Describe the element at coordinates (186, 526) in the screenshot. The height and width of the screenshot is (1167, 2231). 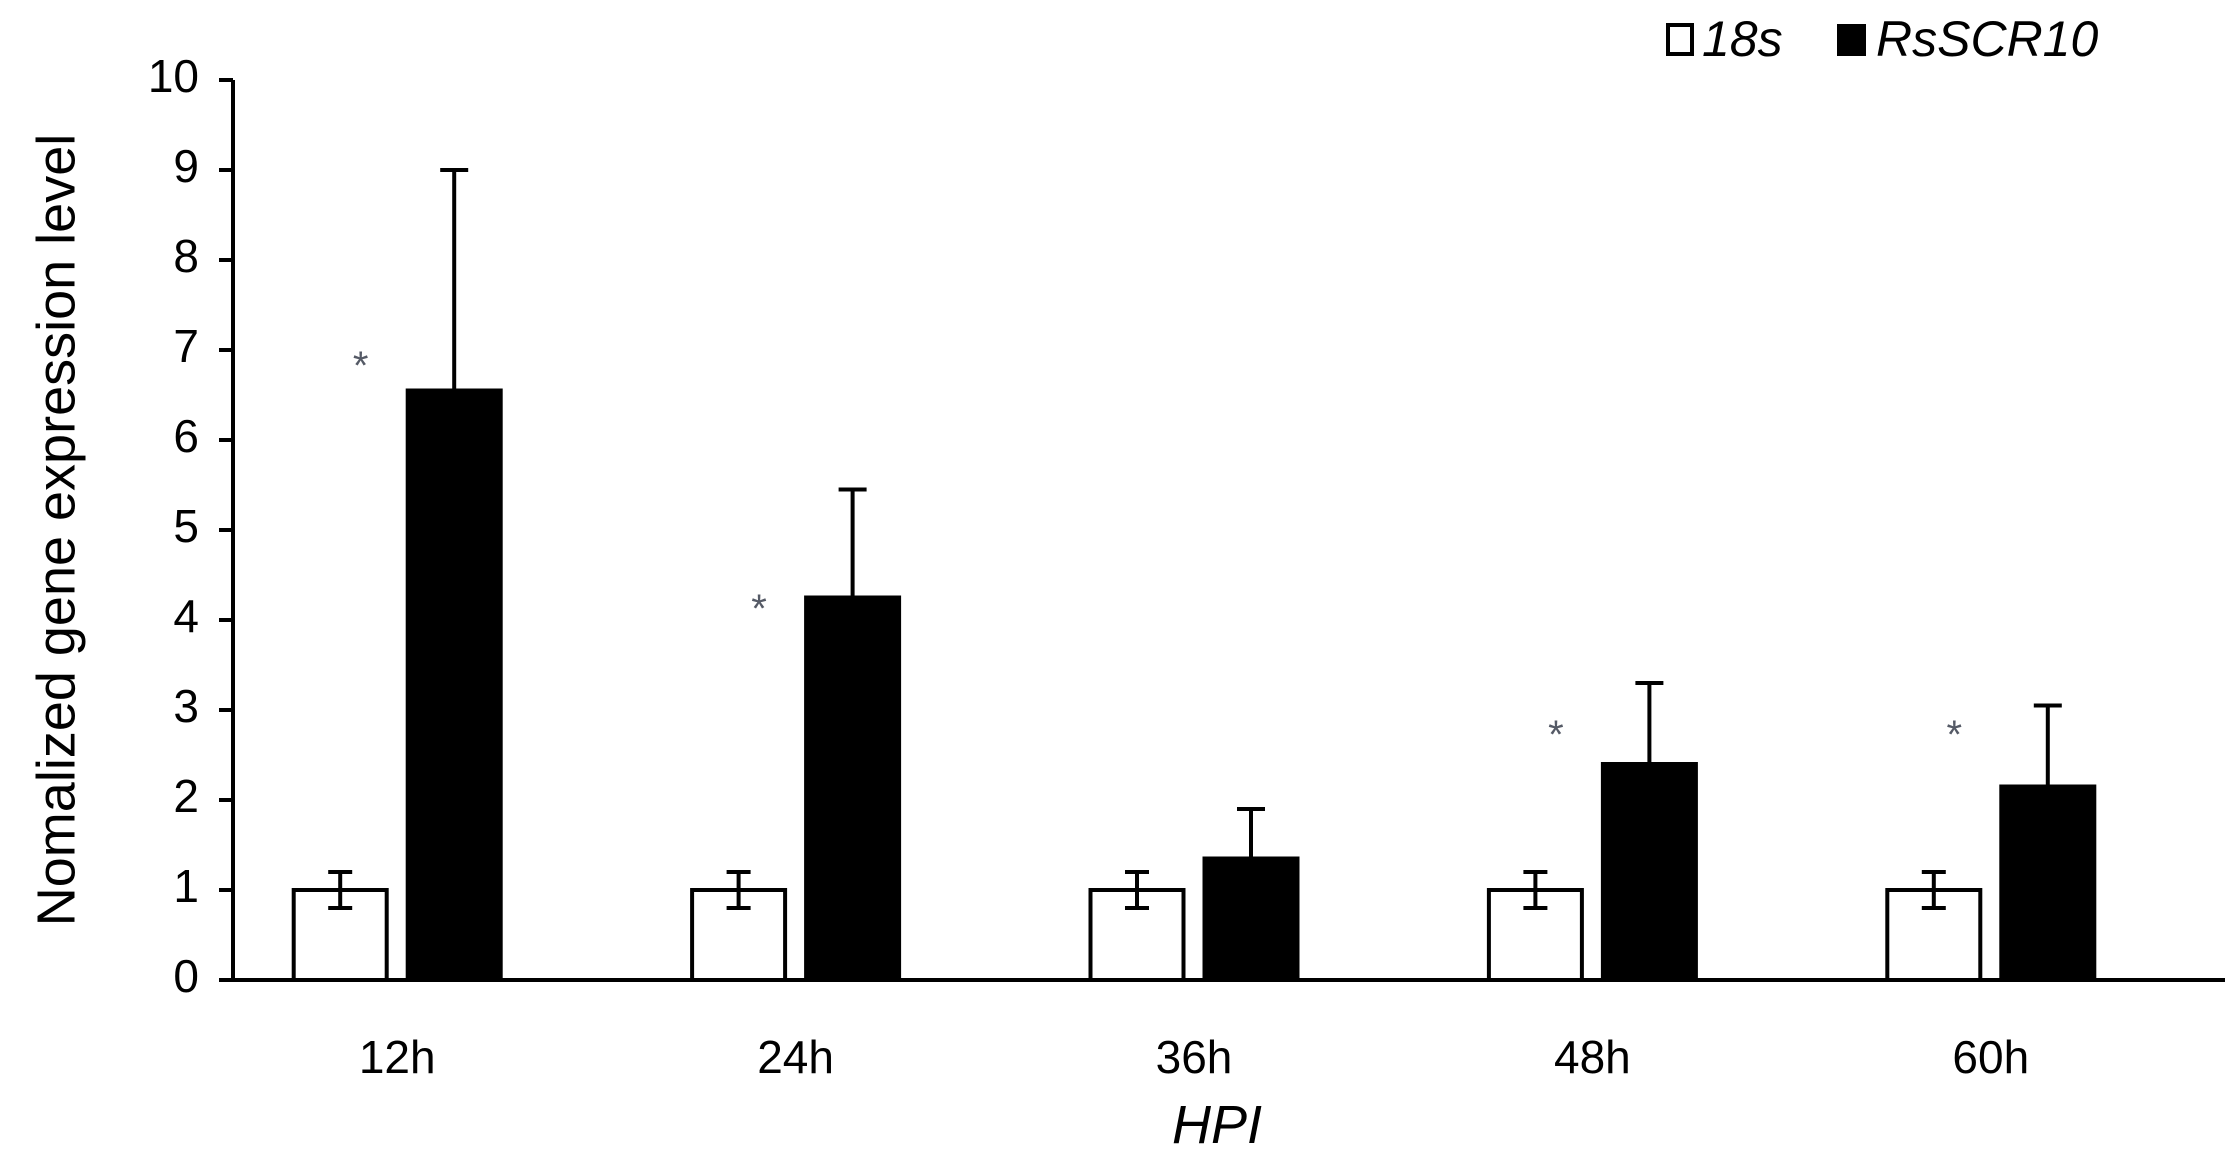
I see `y-tick-label: 5` at that location.